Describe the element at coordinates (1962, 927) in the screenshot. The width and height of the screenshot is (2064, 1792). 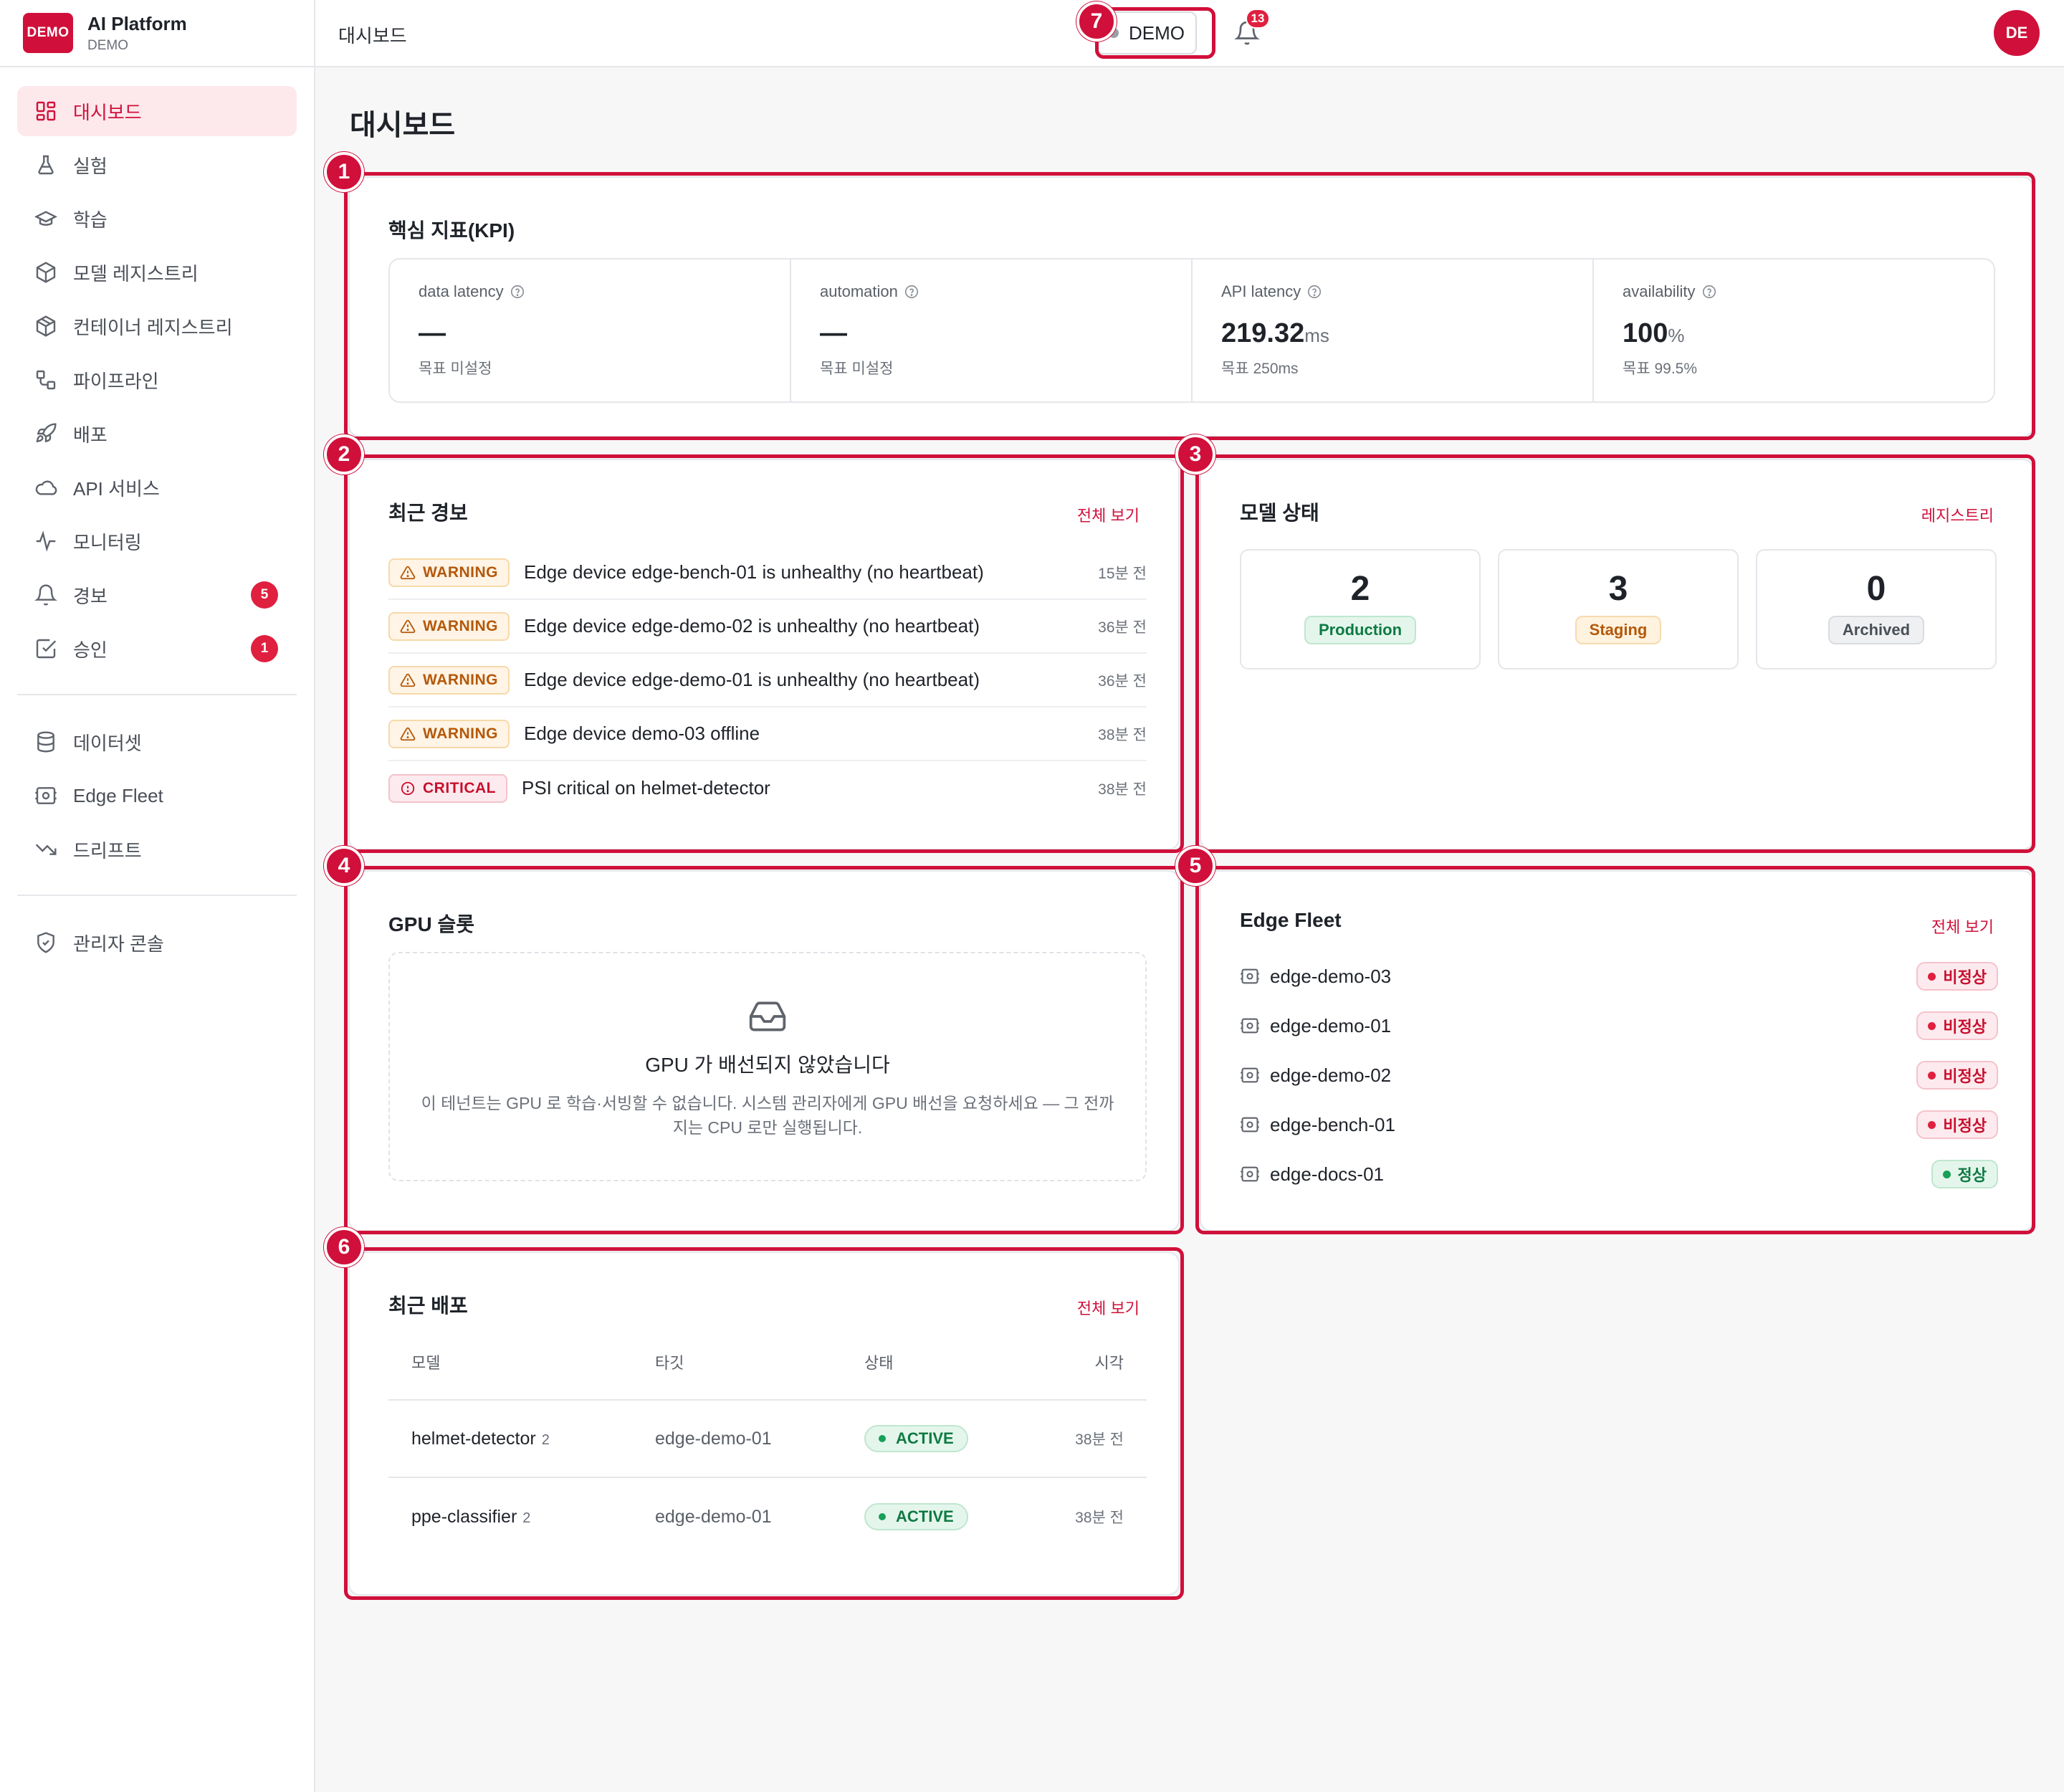
I see `fleet-view-all-link: 전체 보기` at that location.